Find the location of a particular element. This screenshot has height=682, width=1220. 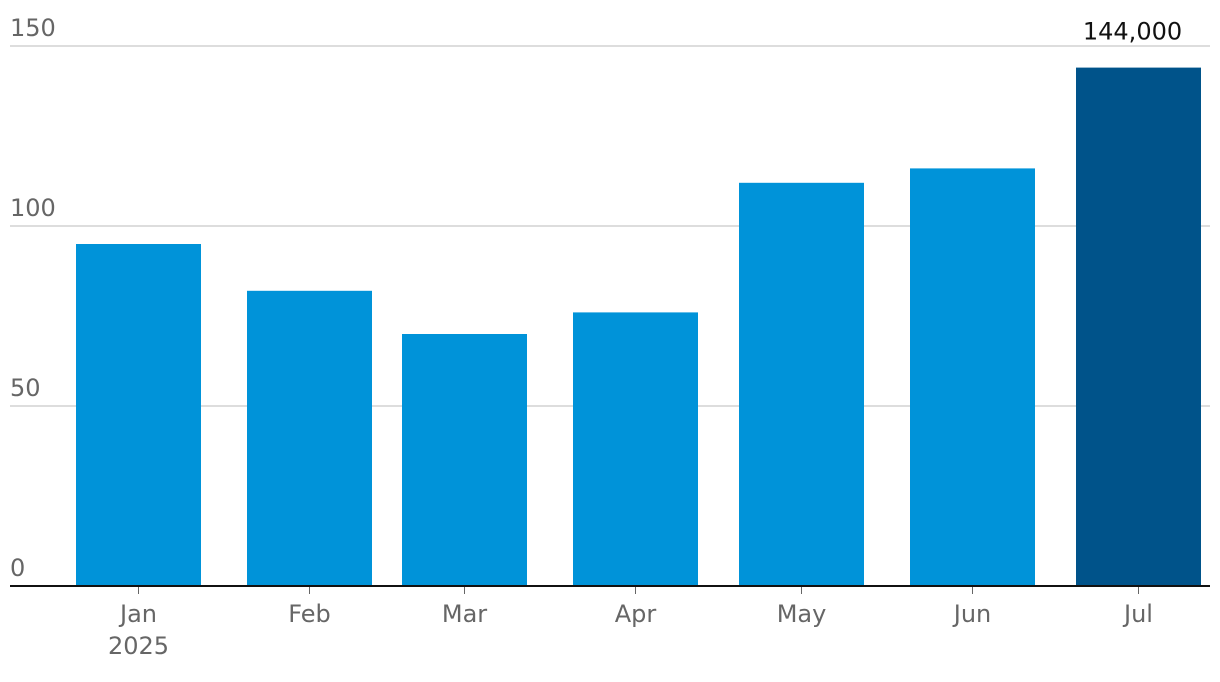

x-tick-label: Mar is located at coordinates (464, 614).